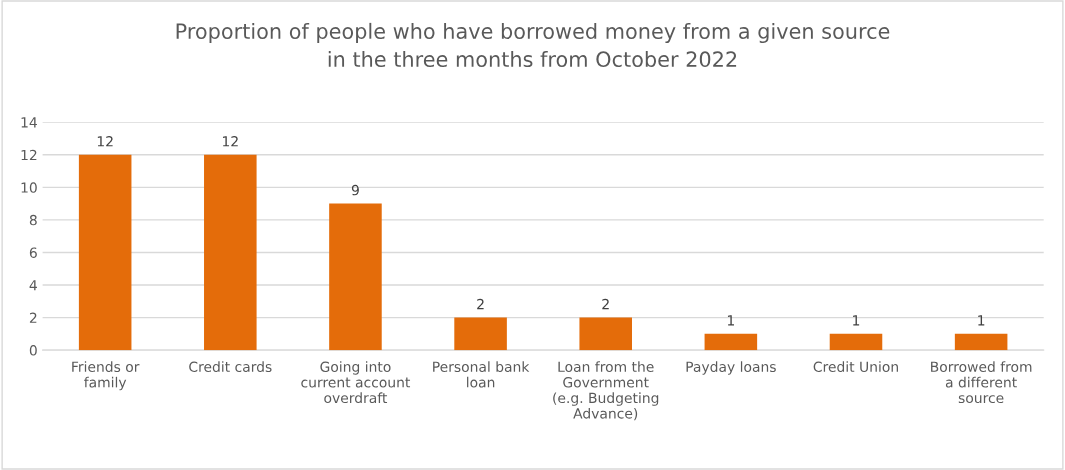 The width and height of the screenshot is (1065, 470). What do you see at coordinates (355, 190) in the screenshot?
I see `data-label: 9` at bounding box center [355, 190].